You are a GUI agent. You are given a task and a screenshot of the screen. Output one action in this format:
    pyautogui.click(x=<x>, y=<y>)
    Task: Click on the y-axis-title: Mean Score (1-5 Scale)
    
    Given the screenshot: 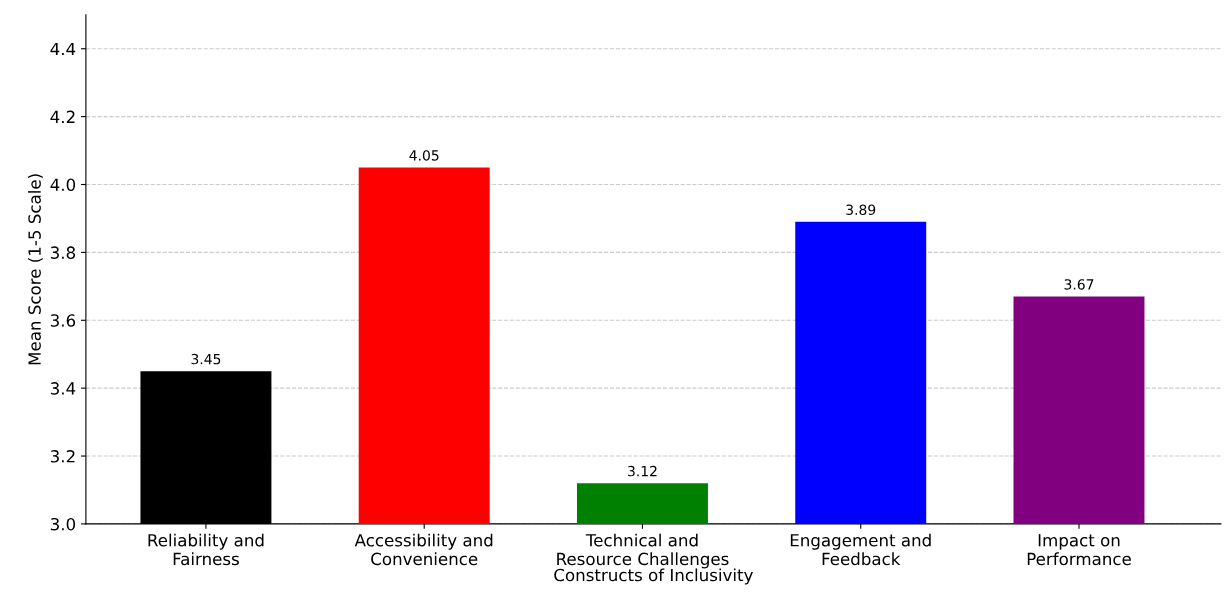 What is the action you would take?
    pyautogui.click(x=35, y=269)
    